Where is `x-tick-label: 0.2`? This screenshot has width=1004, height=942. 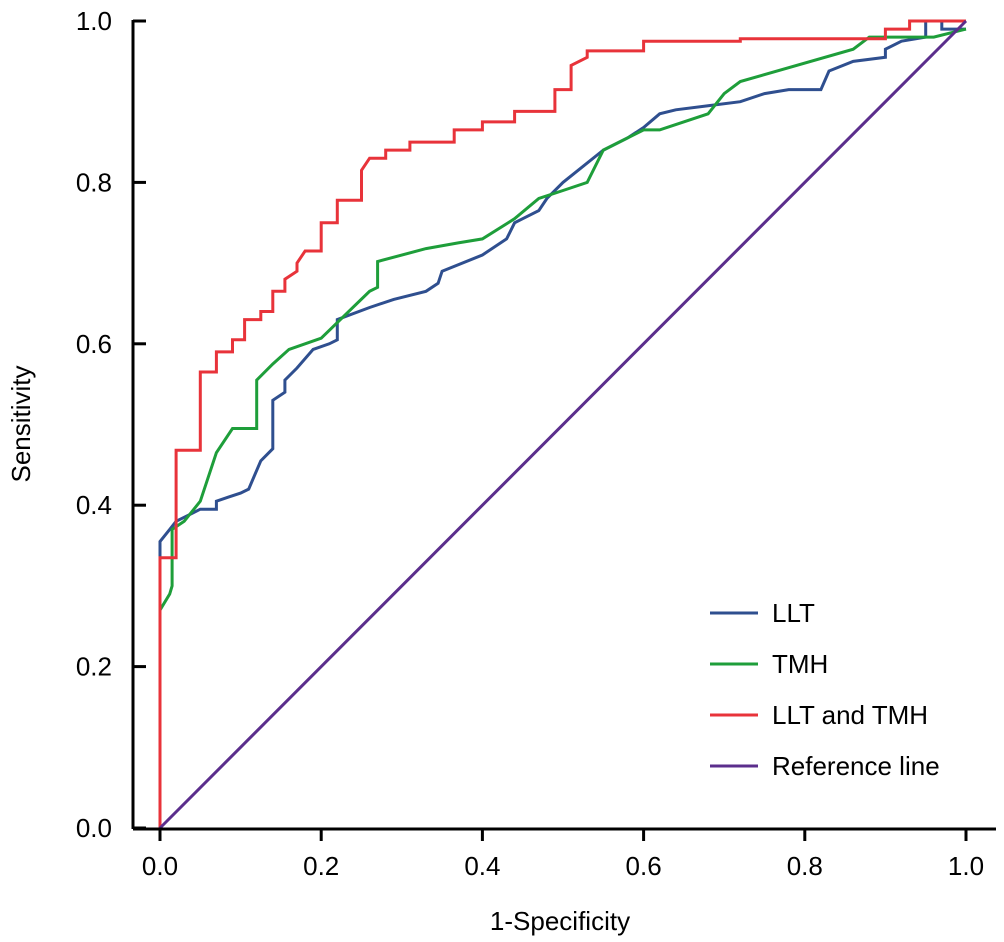
x-tick-label: 0.2 is located at coordinates (321, 866).